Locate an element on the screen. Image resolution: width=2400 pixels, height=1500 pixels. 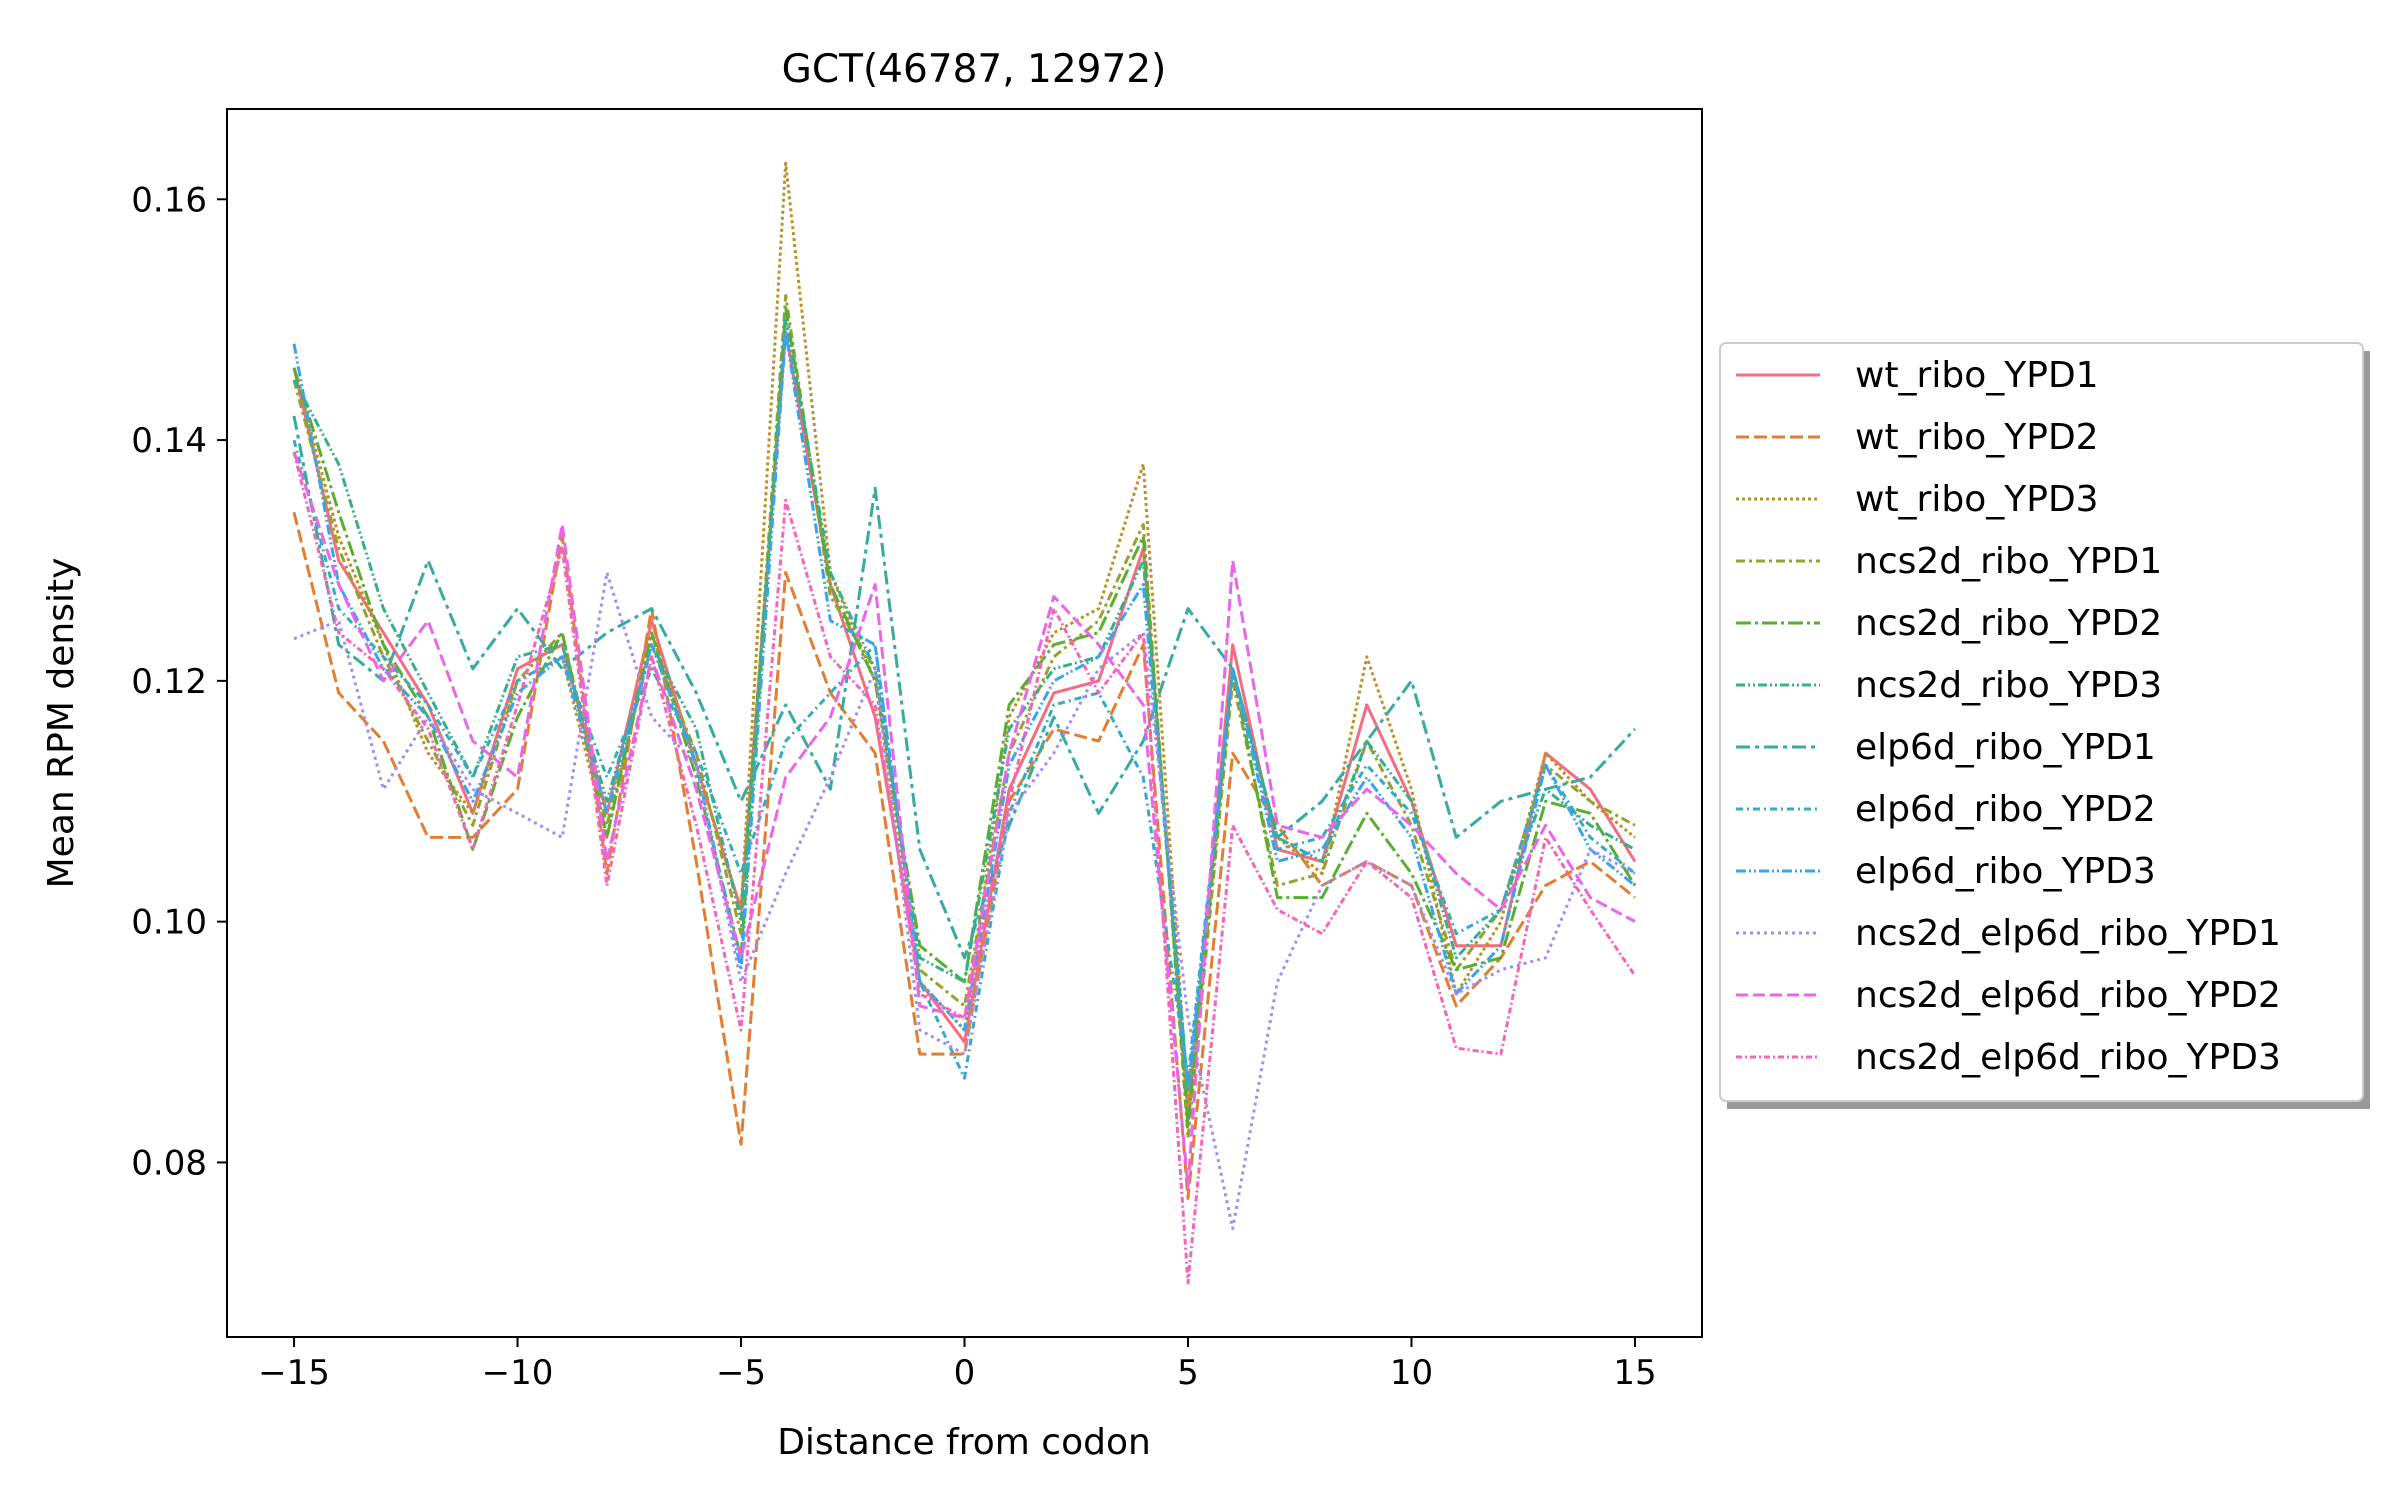
y-axis-ticks: 0.08 0.10 0.12 0.14 0.16 is located at coordinates (179, 681).